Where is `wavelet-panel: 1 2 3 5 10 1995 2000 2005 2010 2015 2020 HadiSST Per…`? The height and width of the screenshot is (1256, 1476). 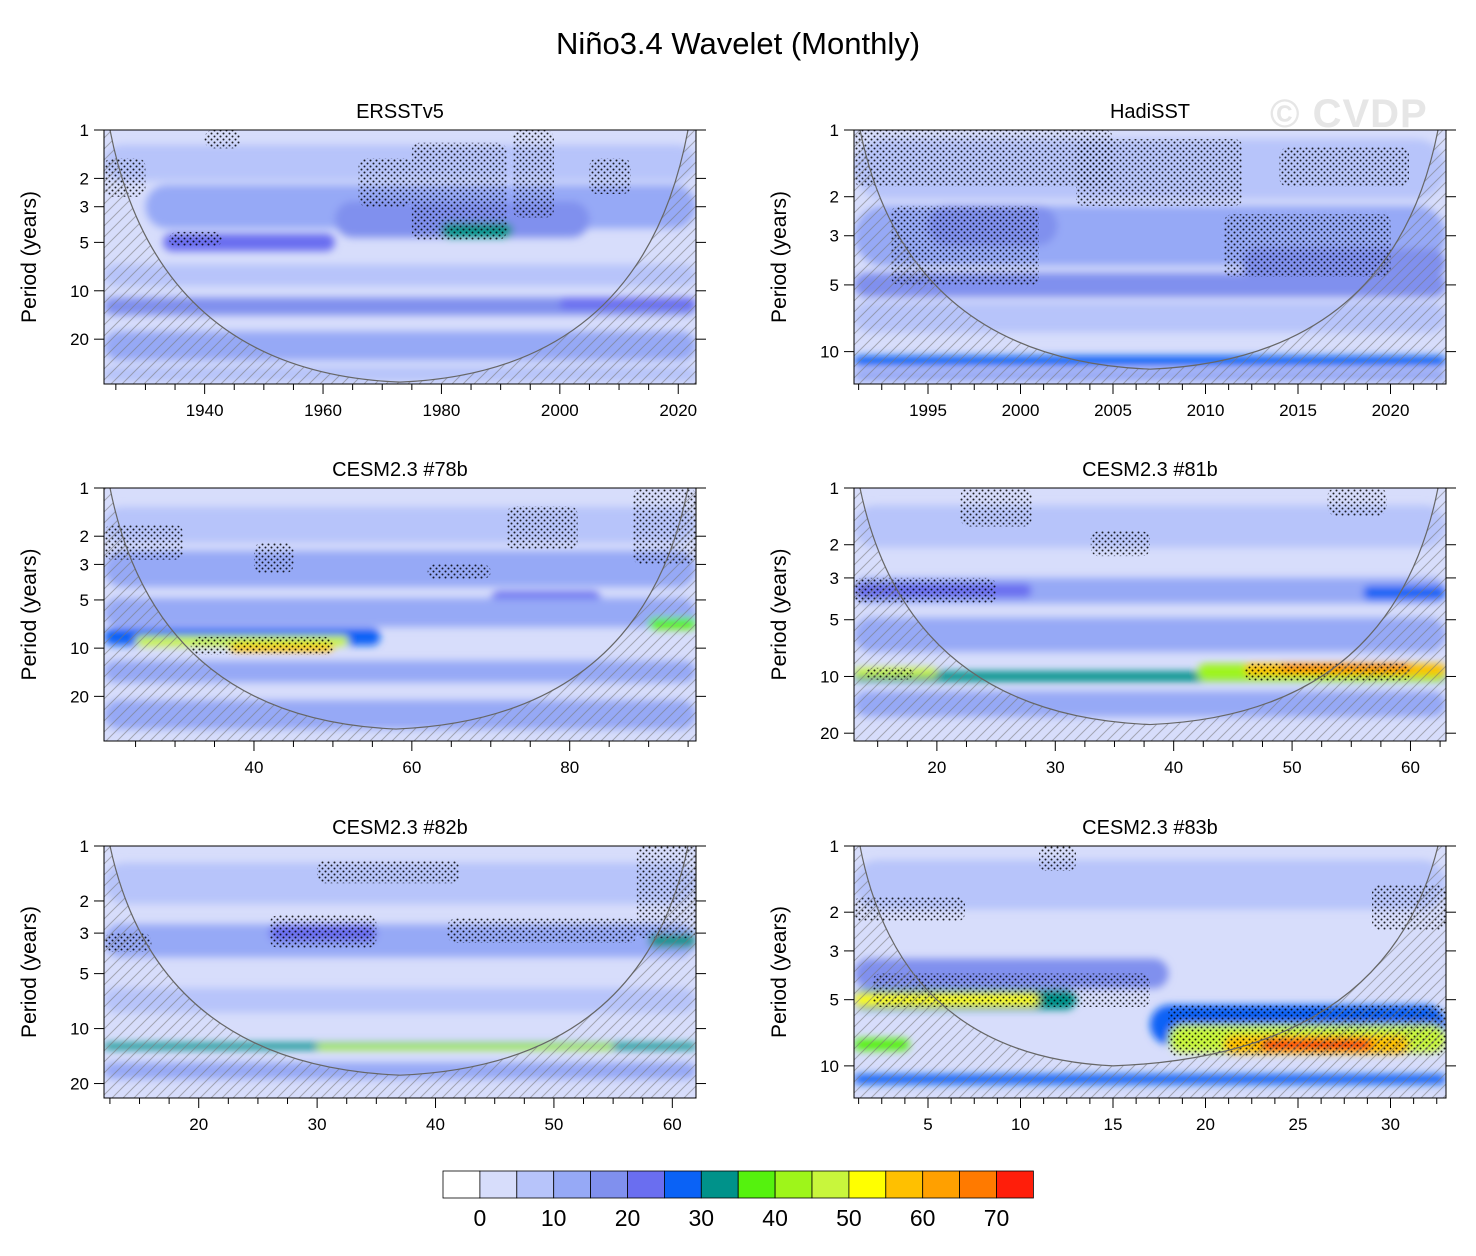
wavelet-panel: 1 2 3 5 10 1995 2000 2005 2010 2015 2020 HadiSST Per… is located at coordinates (1112, 260).